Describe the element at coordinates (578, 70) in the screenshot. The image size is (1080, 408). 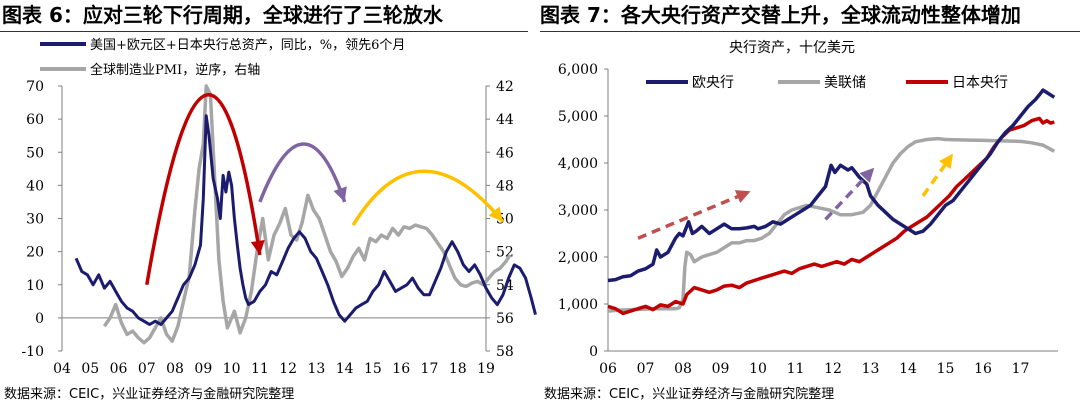
I see `y-tick-label: 6,000` at that location.